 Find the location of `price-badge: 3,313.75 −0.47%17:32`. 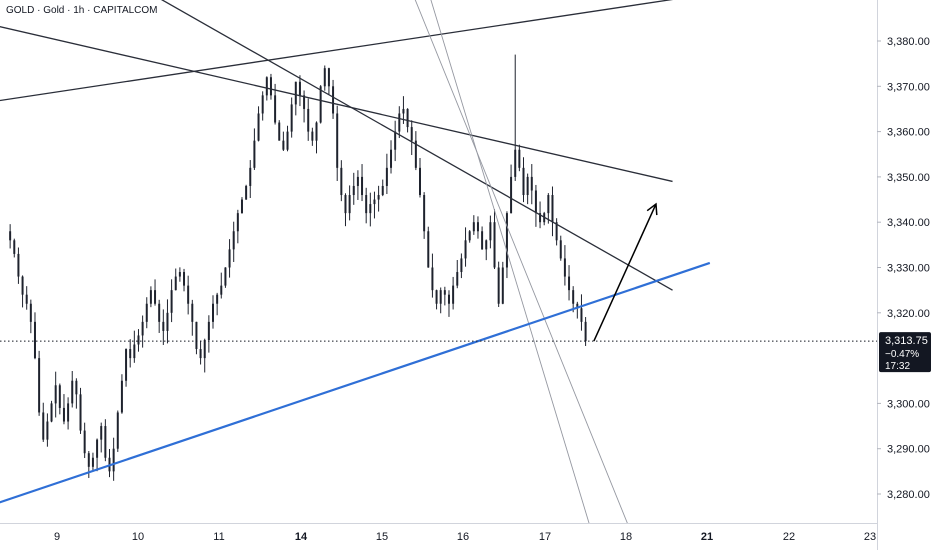

price-badge: 3,313.75 −0.47%17:32 is located at coordinates (905, 352).